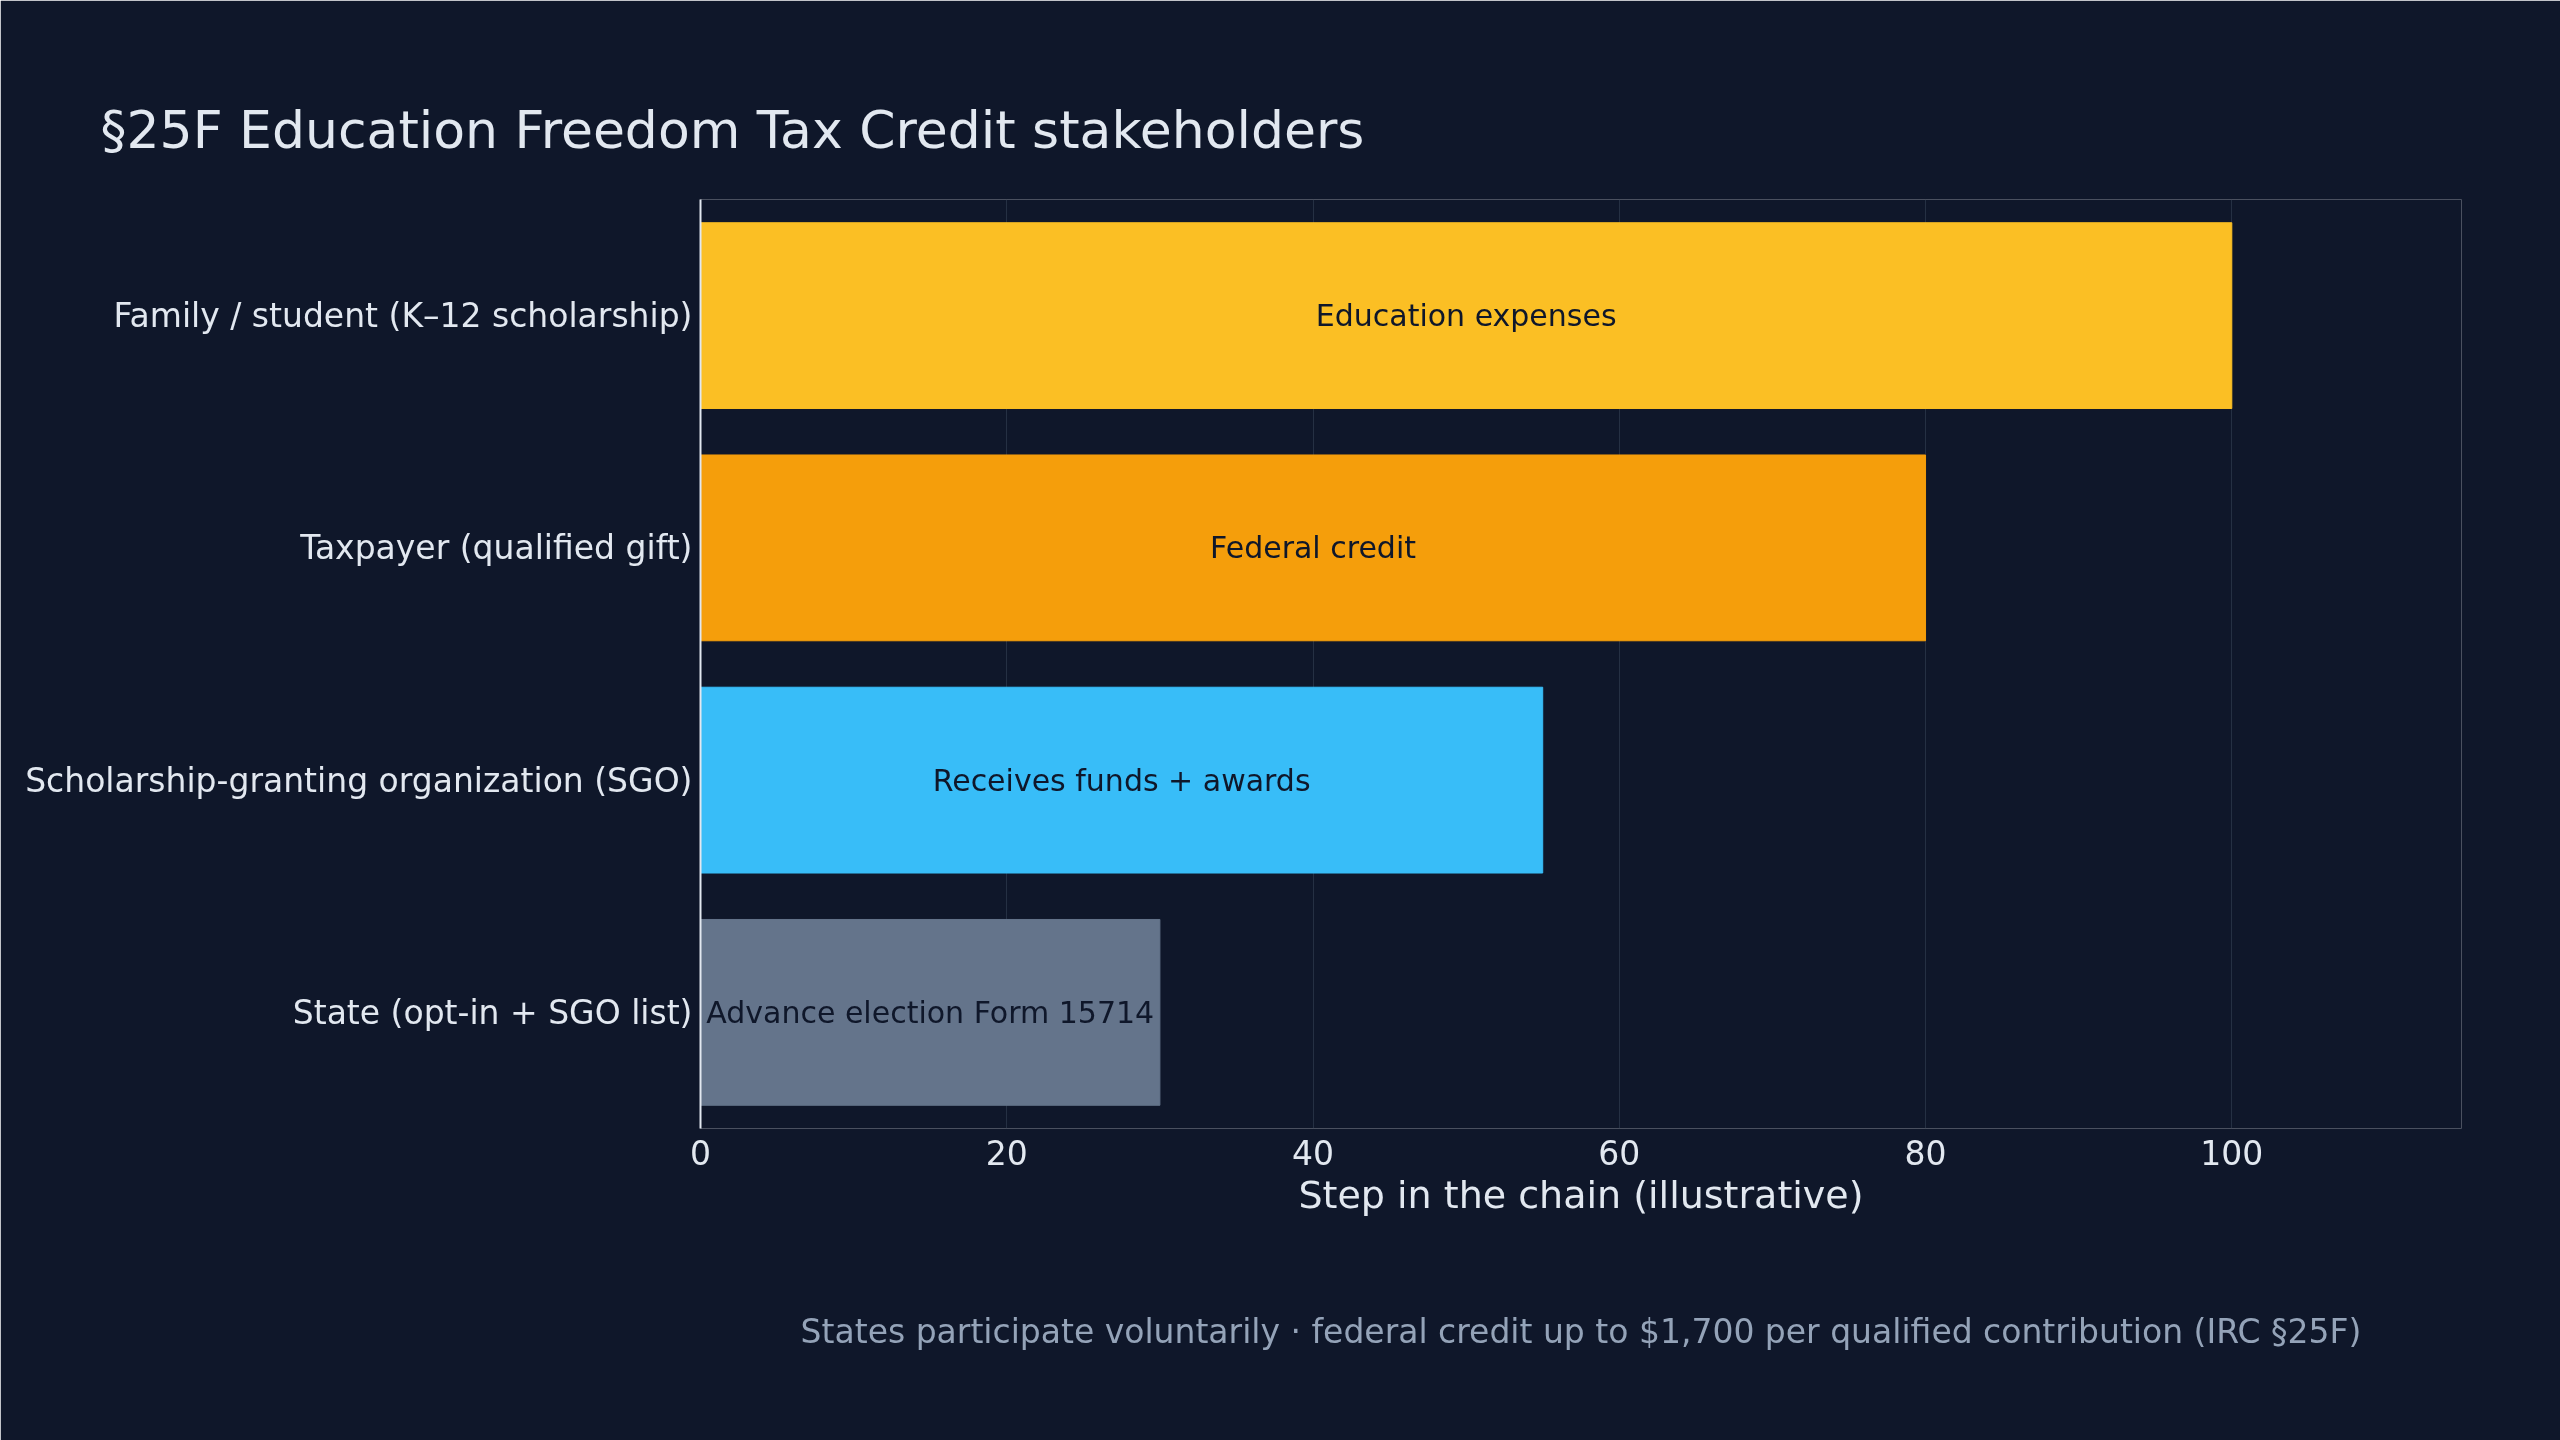 Image resolution: width=2560 pixels, height=1440 pixels. What do you see at coordinates (359, 780) in the screenshot?
I see `y-tick-label: Scholarship-granting organization (SGO)` at bounding box center [359, 780].